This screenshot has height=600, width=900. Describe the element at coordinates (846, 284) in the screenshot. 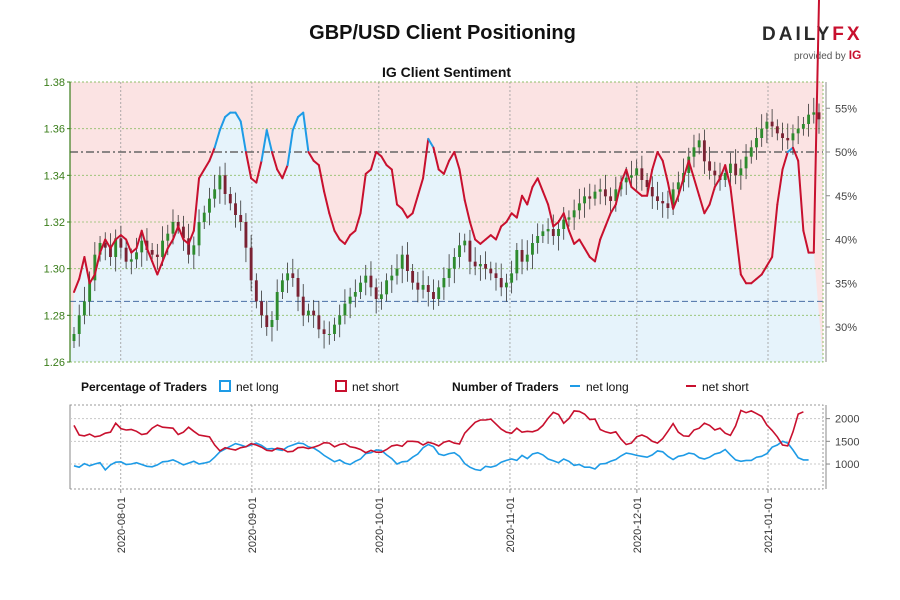

I see `right-tick-label: 35%` at that location.